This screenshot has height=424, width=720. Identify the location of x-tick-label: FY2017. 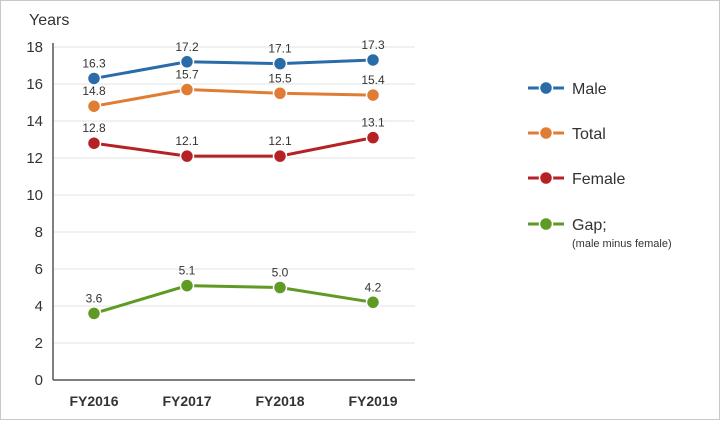
(186, 401).